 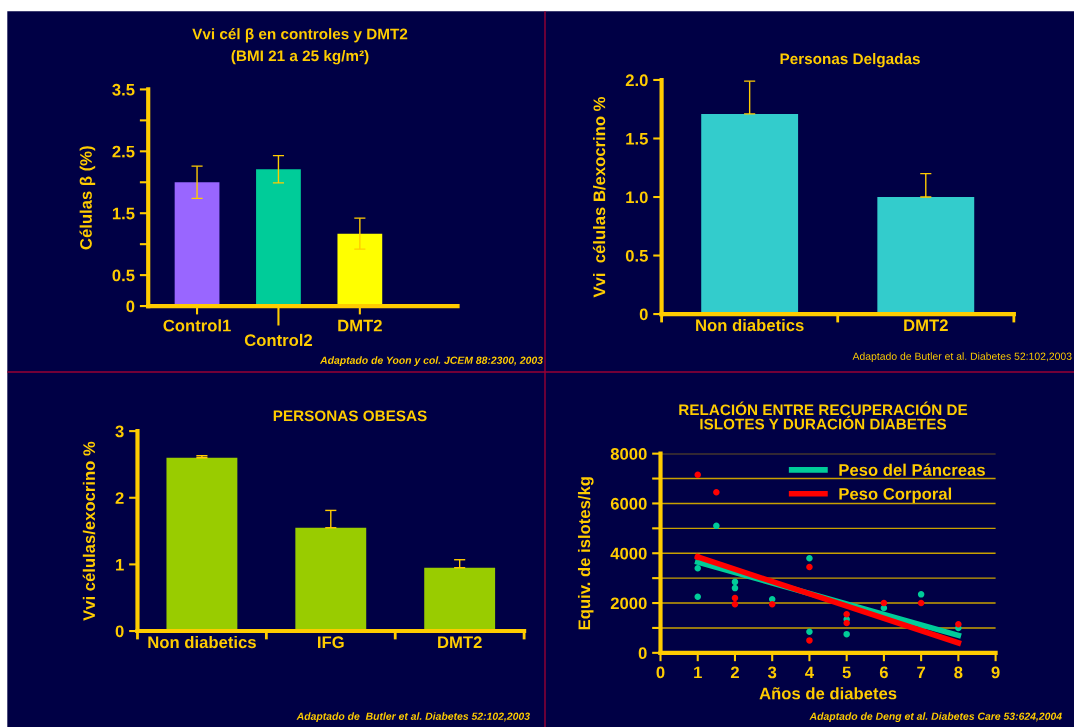 I want to click on legend-label: Peso del Páncreas, so click(x=912, y=469).